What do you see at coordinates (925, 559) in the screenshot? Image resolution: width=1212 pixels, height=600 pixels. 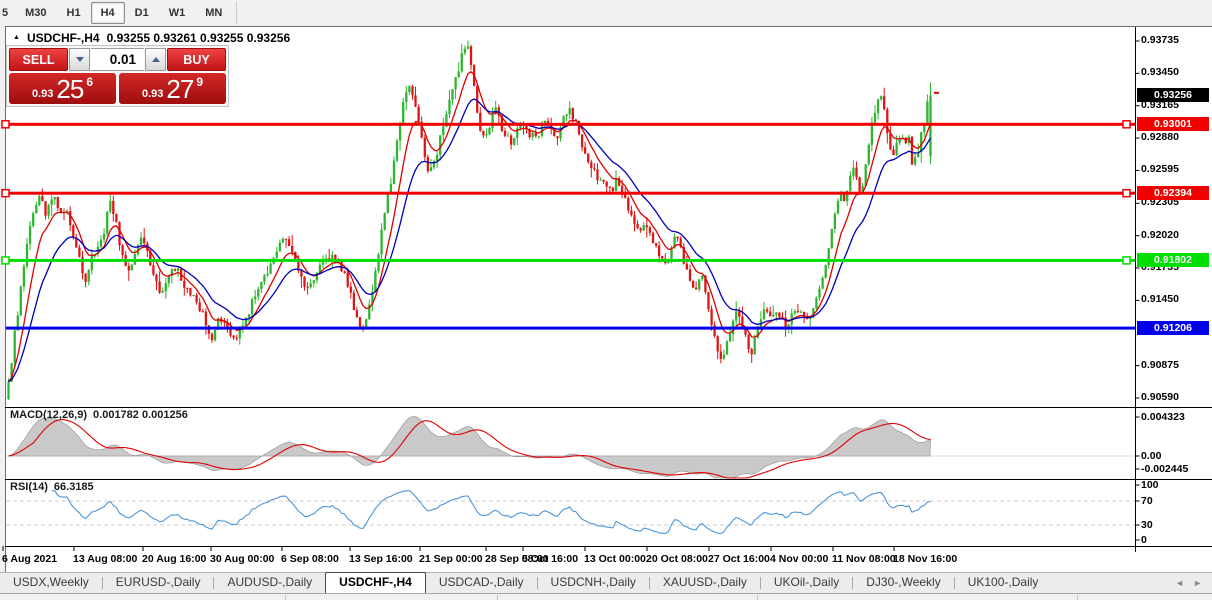 I see `time-axis-label: 18 Nov 16:00` at bounding box center [925, 559].